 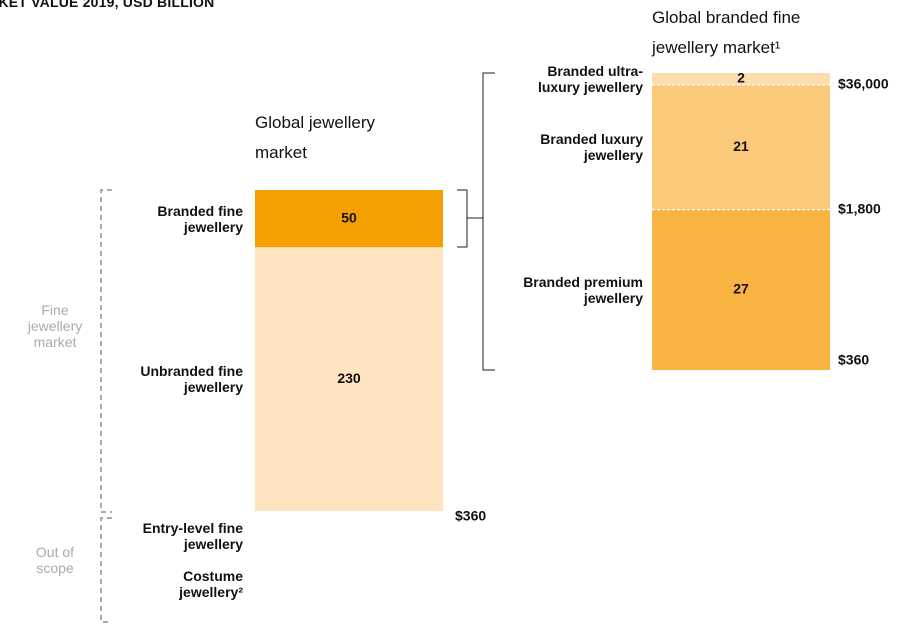 What do you see at coordinates (107, 5) in the screenshot?
I see `page-title: MARKET VALUE 2019, USD BILLION` at bounding box center [107, 5].